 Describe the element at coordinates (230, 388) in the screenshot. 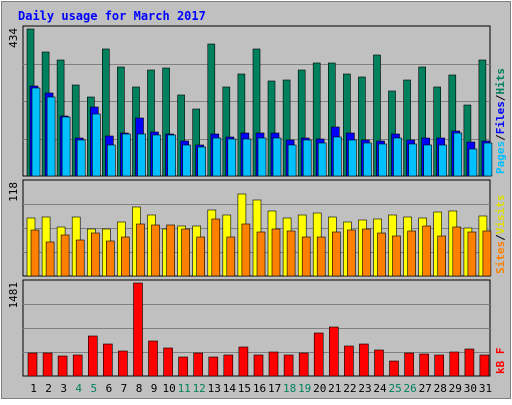

I see `x-tick-label-day-14: 14` at that location.